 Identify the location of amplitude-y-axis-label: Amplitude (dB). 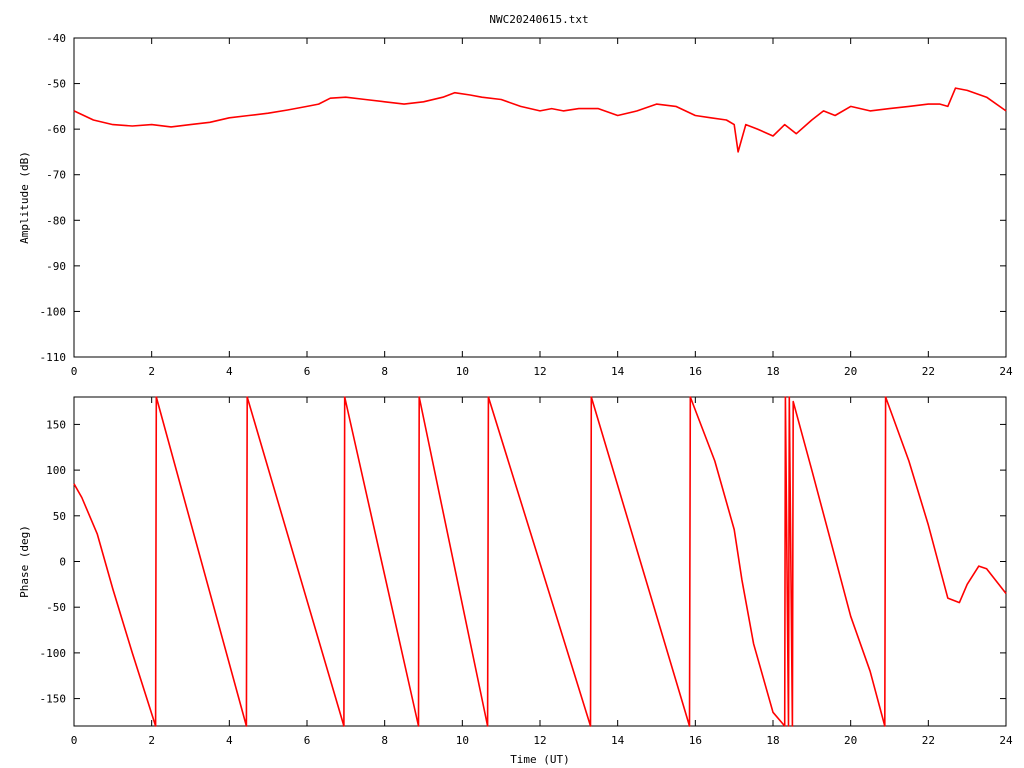
(24, 197).